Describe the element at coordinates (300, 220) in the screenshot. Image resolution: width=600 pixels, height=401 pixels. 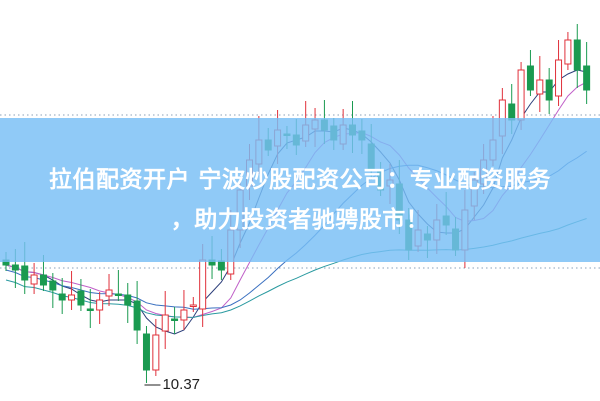
I see `title-line-2: ，助力投资者驰骋股市！` at that location.